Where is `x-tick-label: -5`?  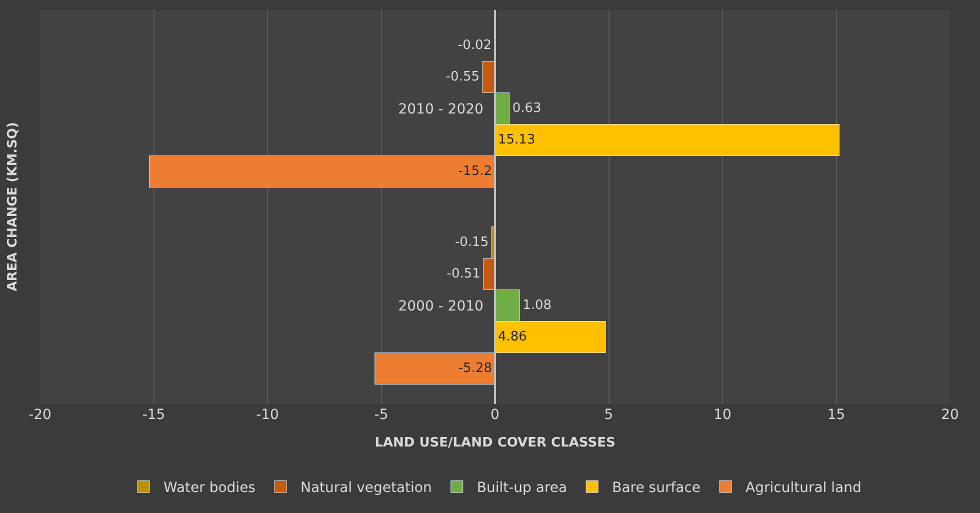
x-tick-label: -5 is located at coordinates (381, 415).